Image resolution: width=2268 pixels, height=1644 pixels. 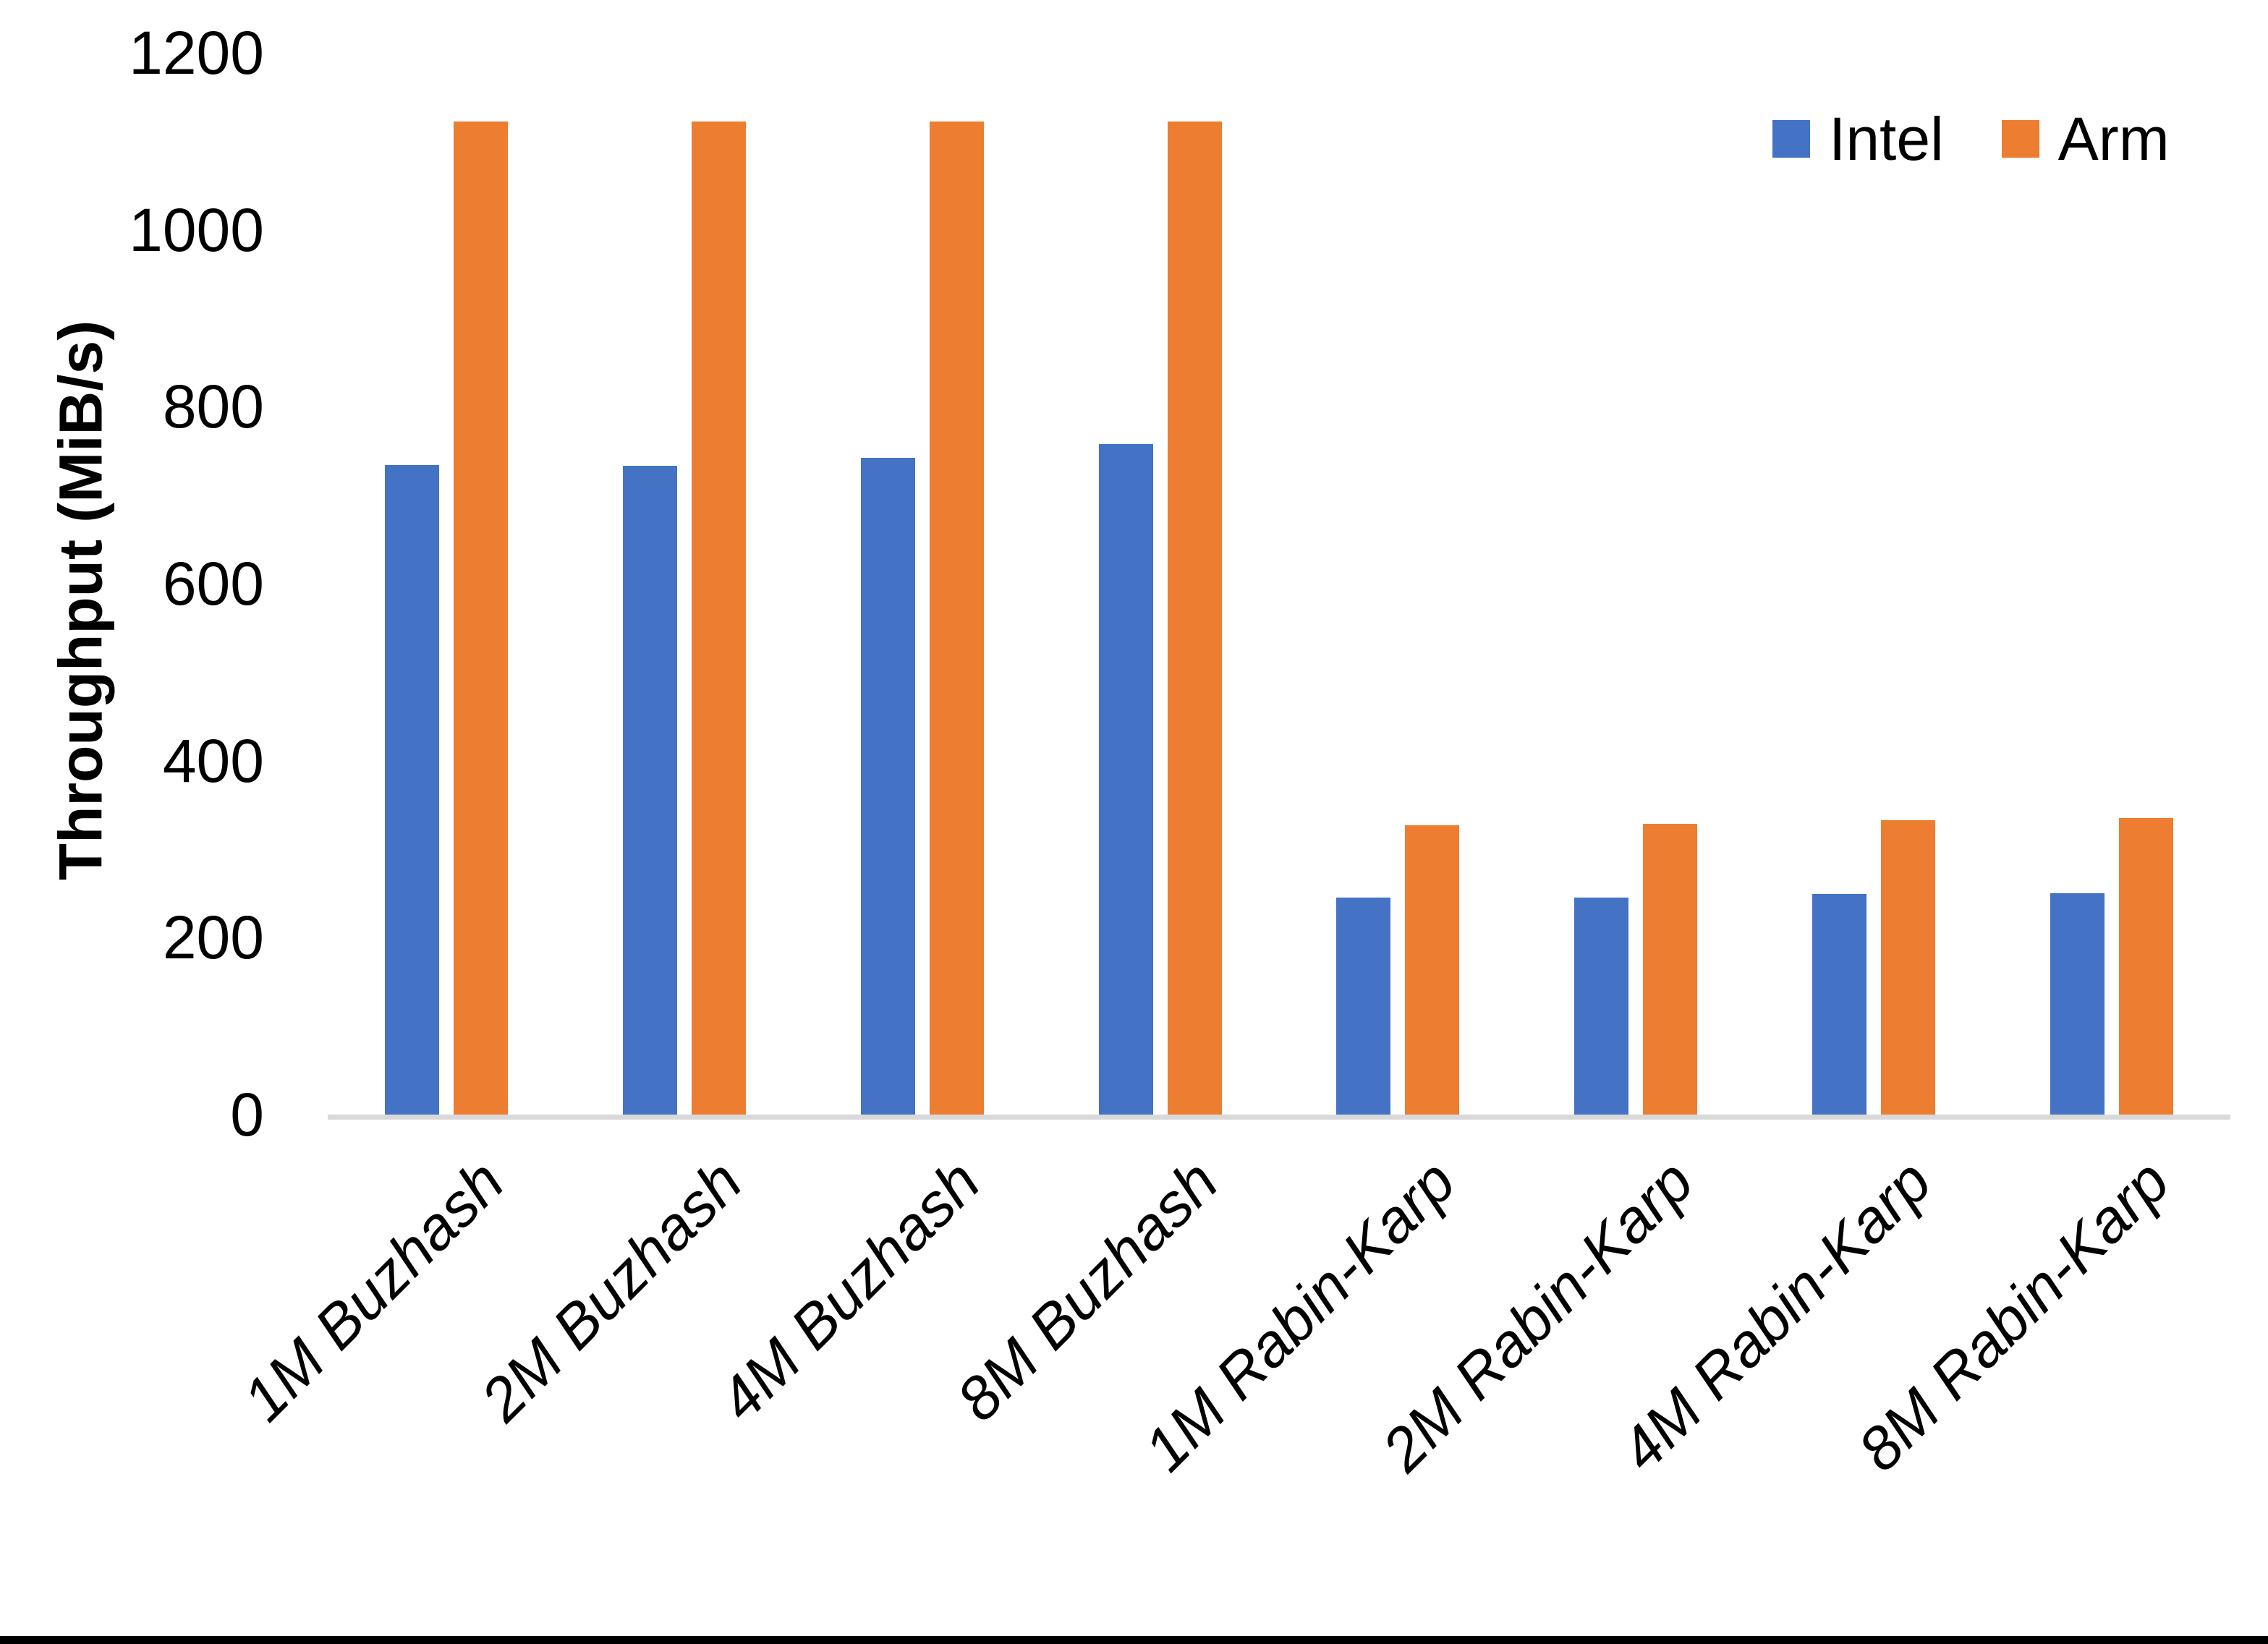 I want to click on legend-item: Arm, so click(x=2085, y=139).